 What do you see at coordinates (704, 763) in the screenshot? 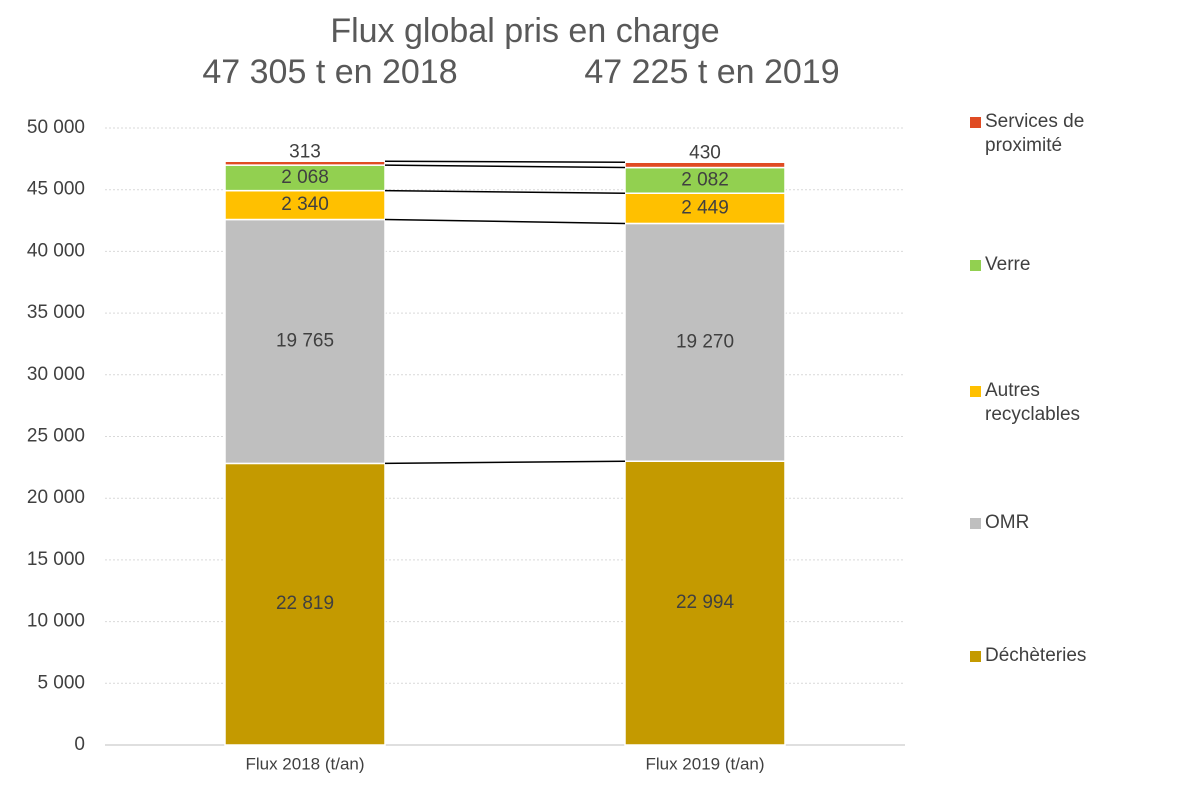
I see `x-tick-label: Flux 2019 (t/an)` at bounding box center [704, 763].